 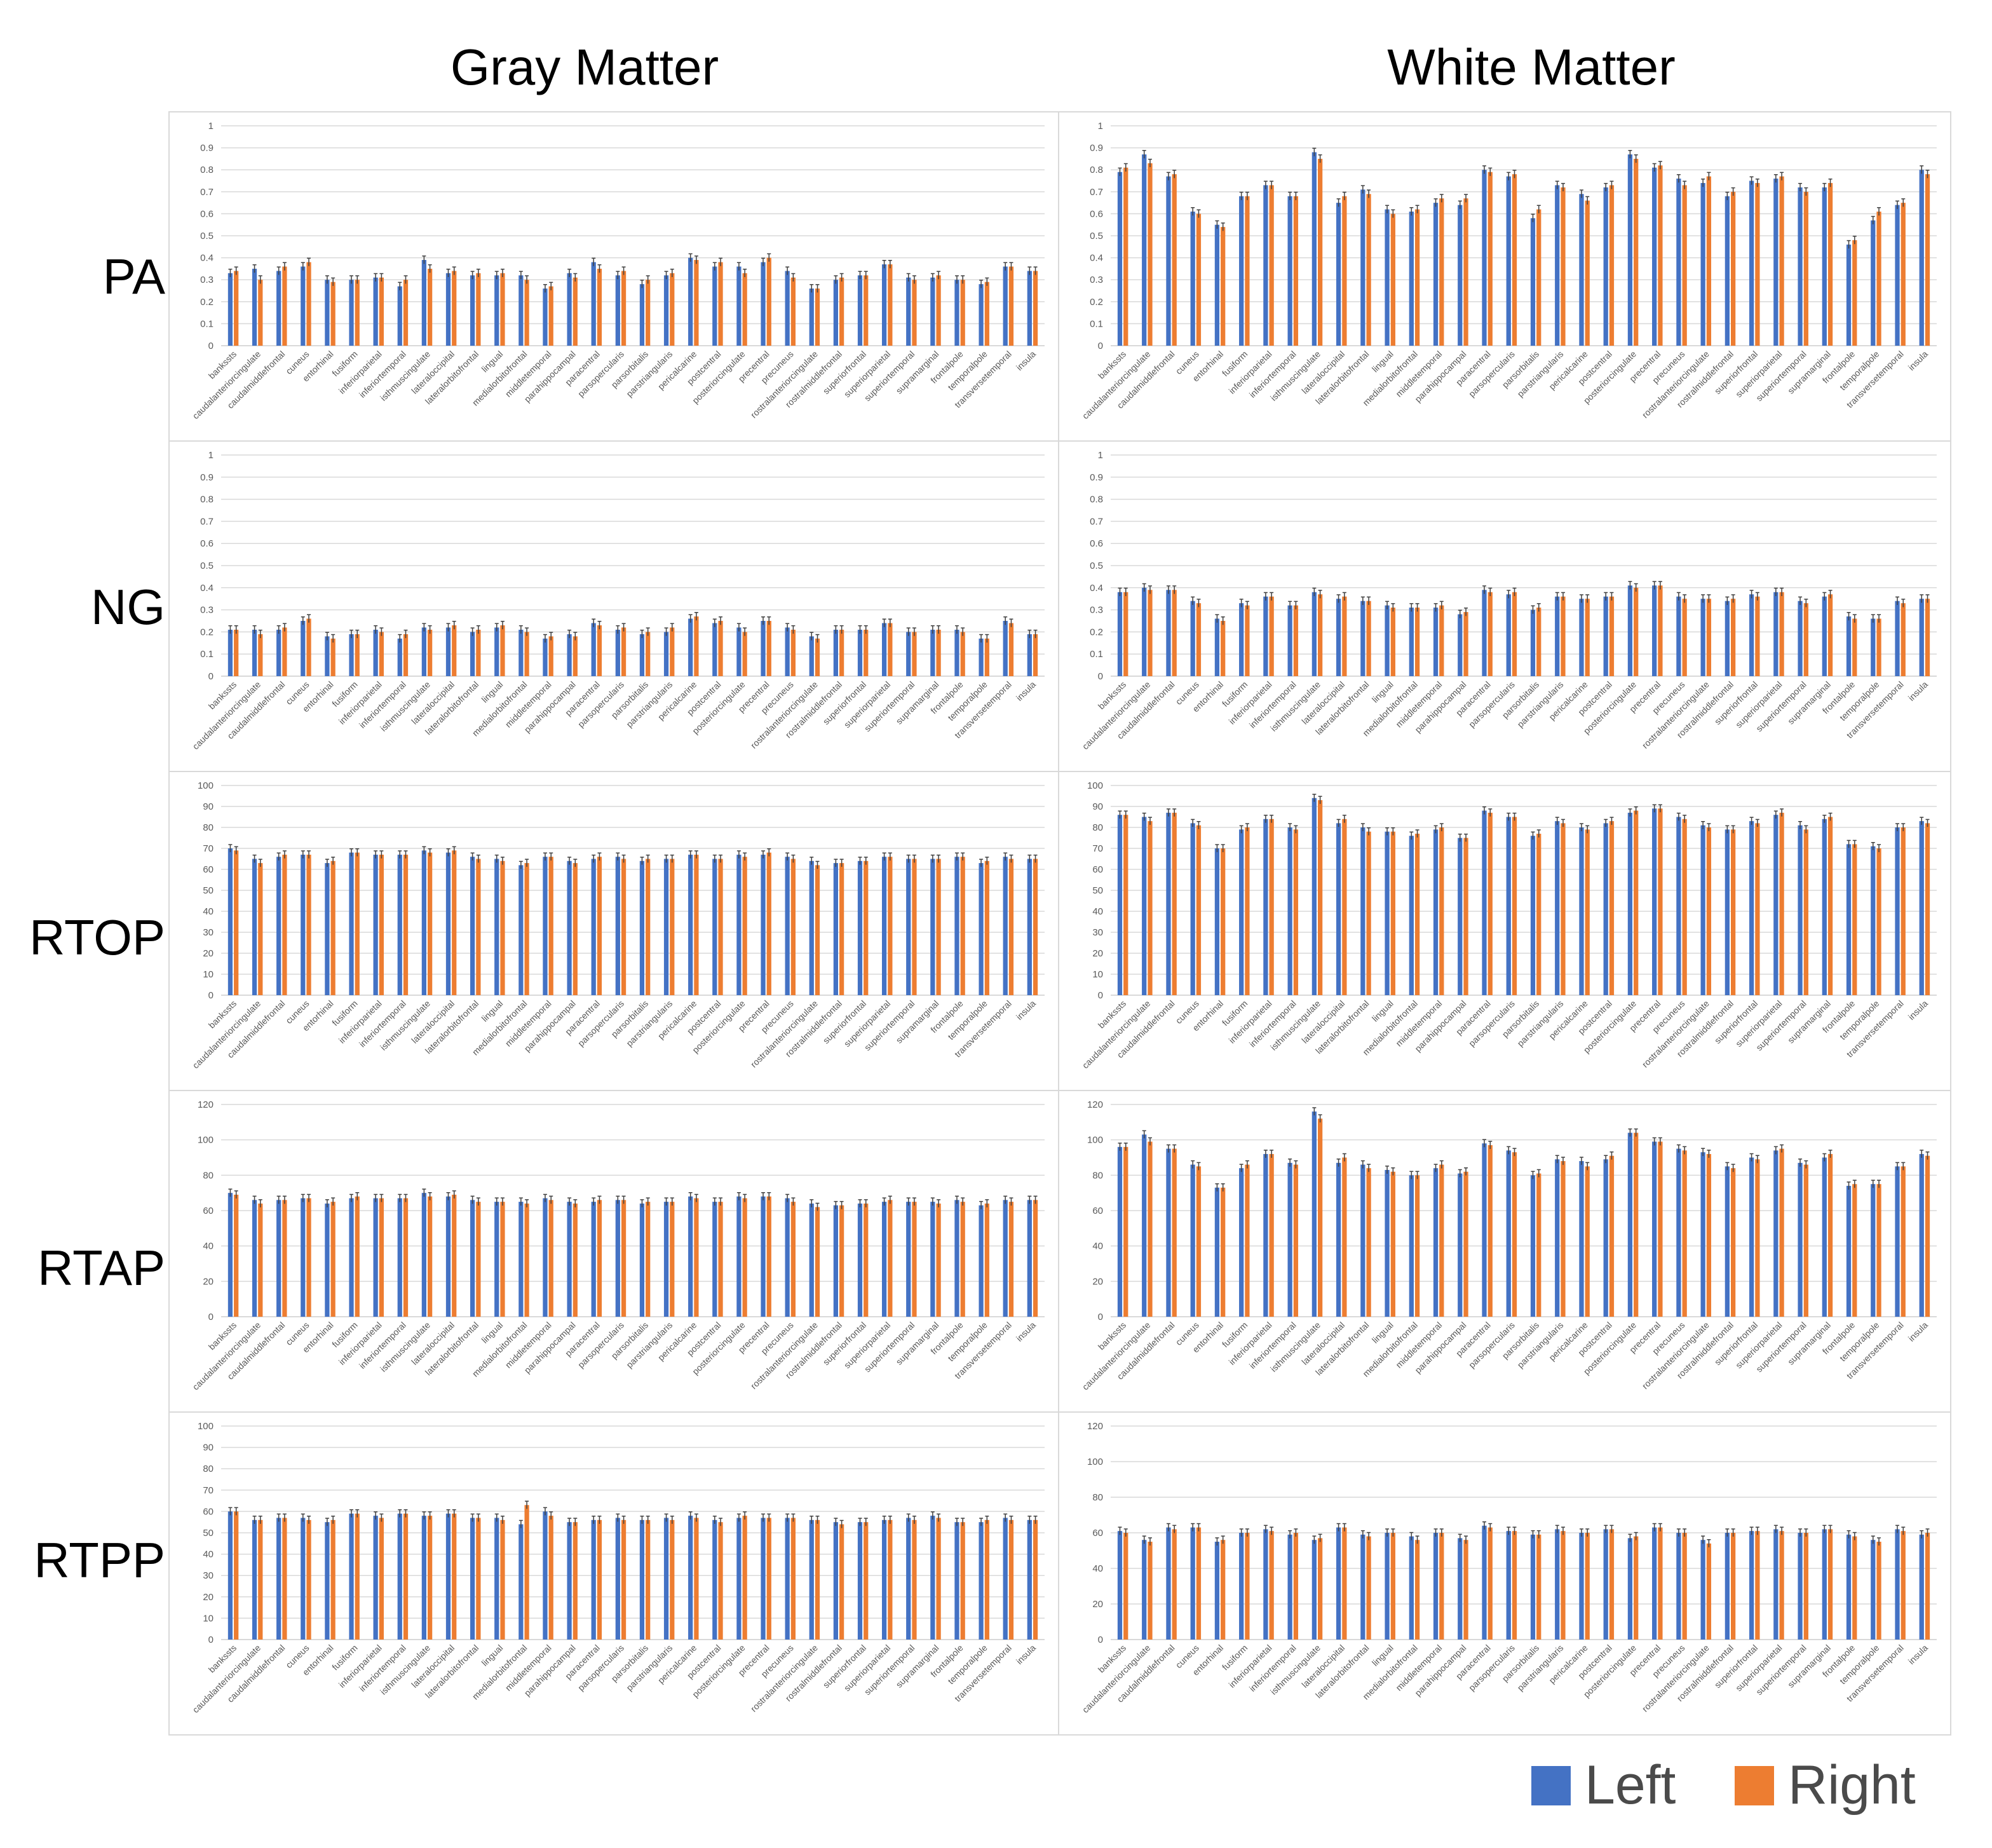 I want to click on y-tick-label: 0, so click(x=1100, y=1639).